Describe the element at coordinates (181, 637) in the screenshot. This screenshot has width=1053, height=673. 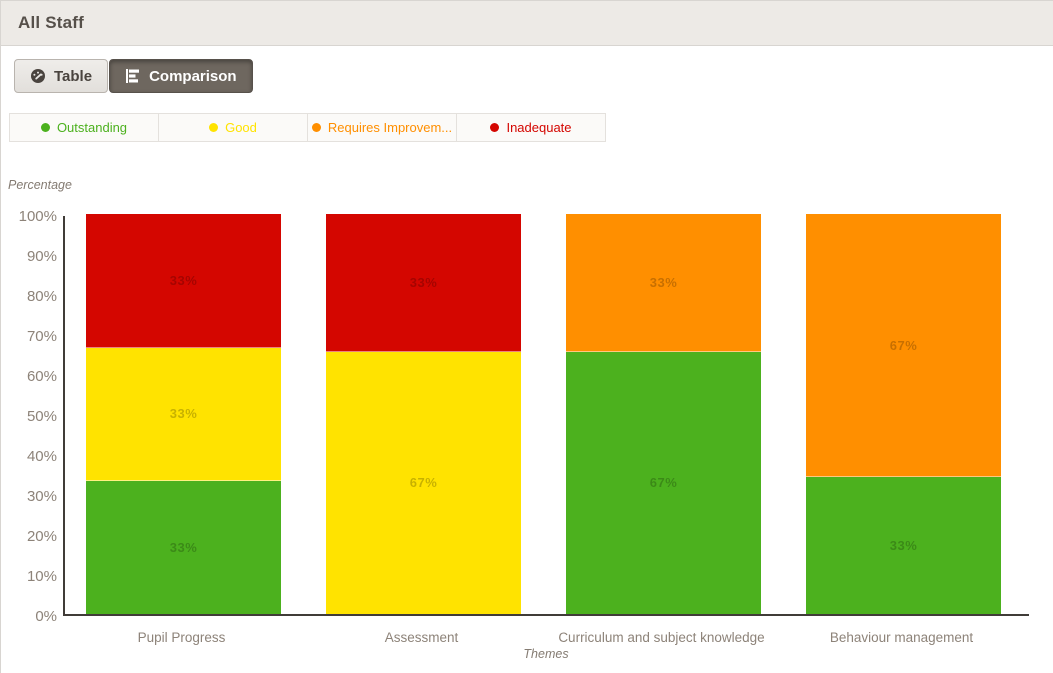
I see `x-category-label-pupil-progress: Pupil Progress` at that location.